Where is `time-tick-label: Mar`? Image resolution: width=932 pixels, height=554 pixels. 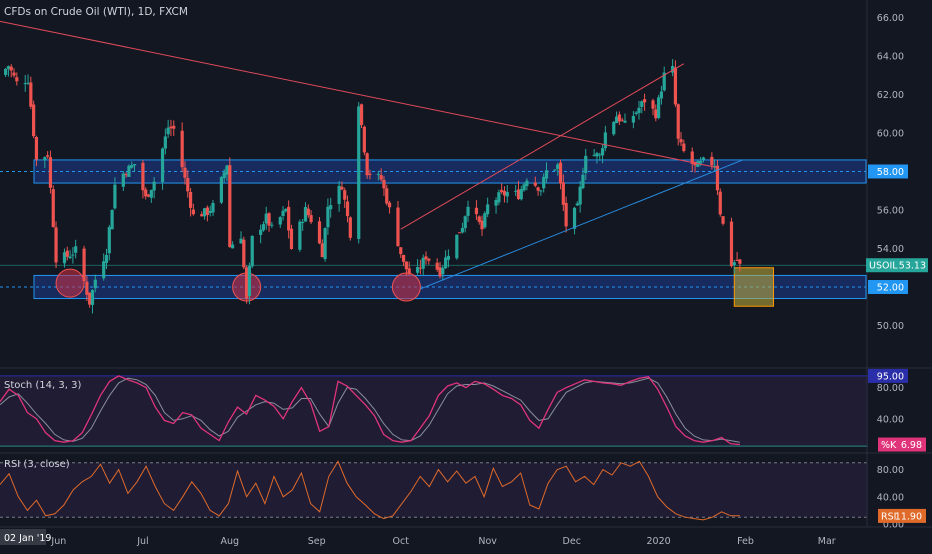 time-tick-label: Mar is located at coordinates (827, 541).